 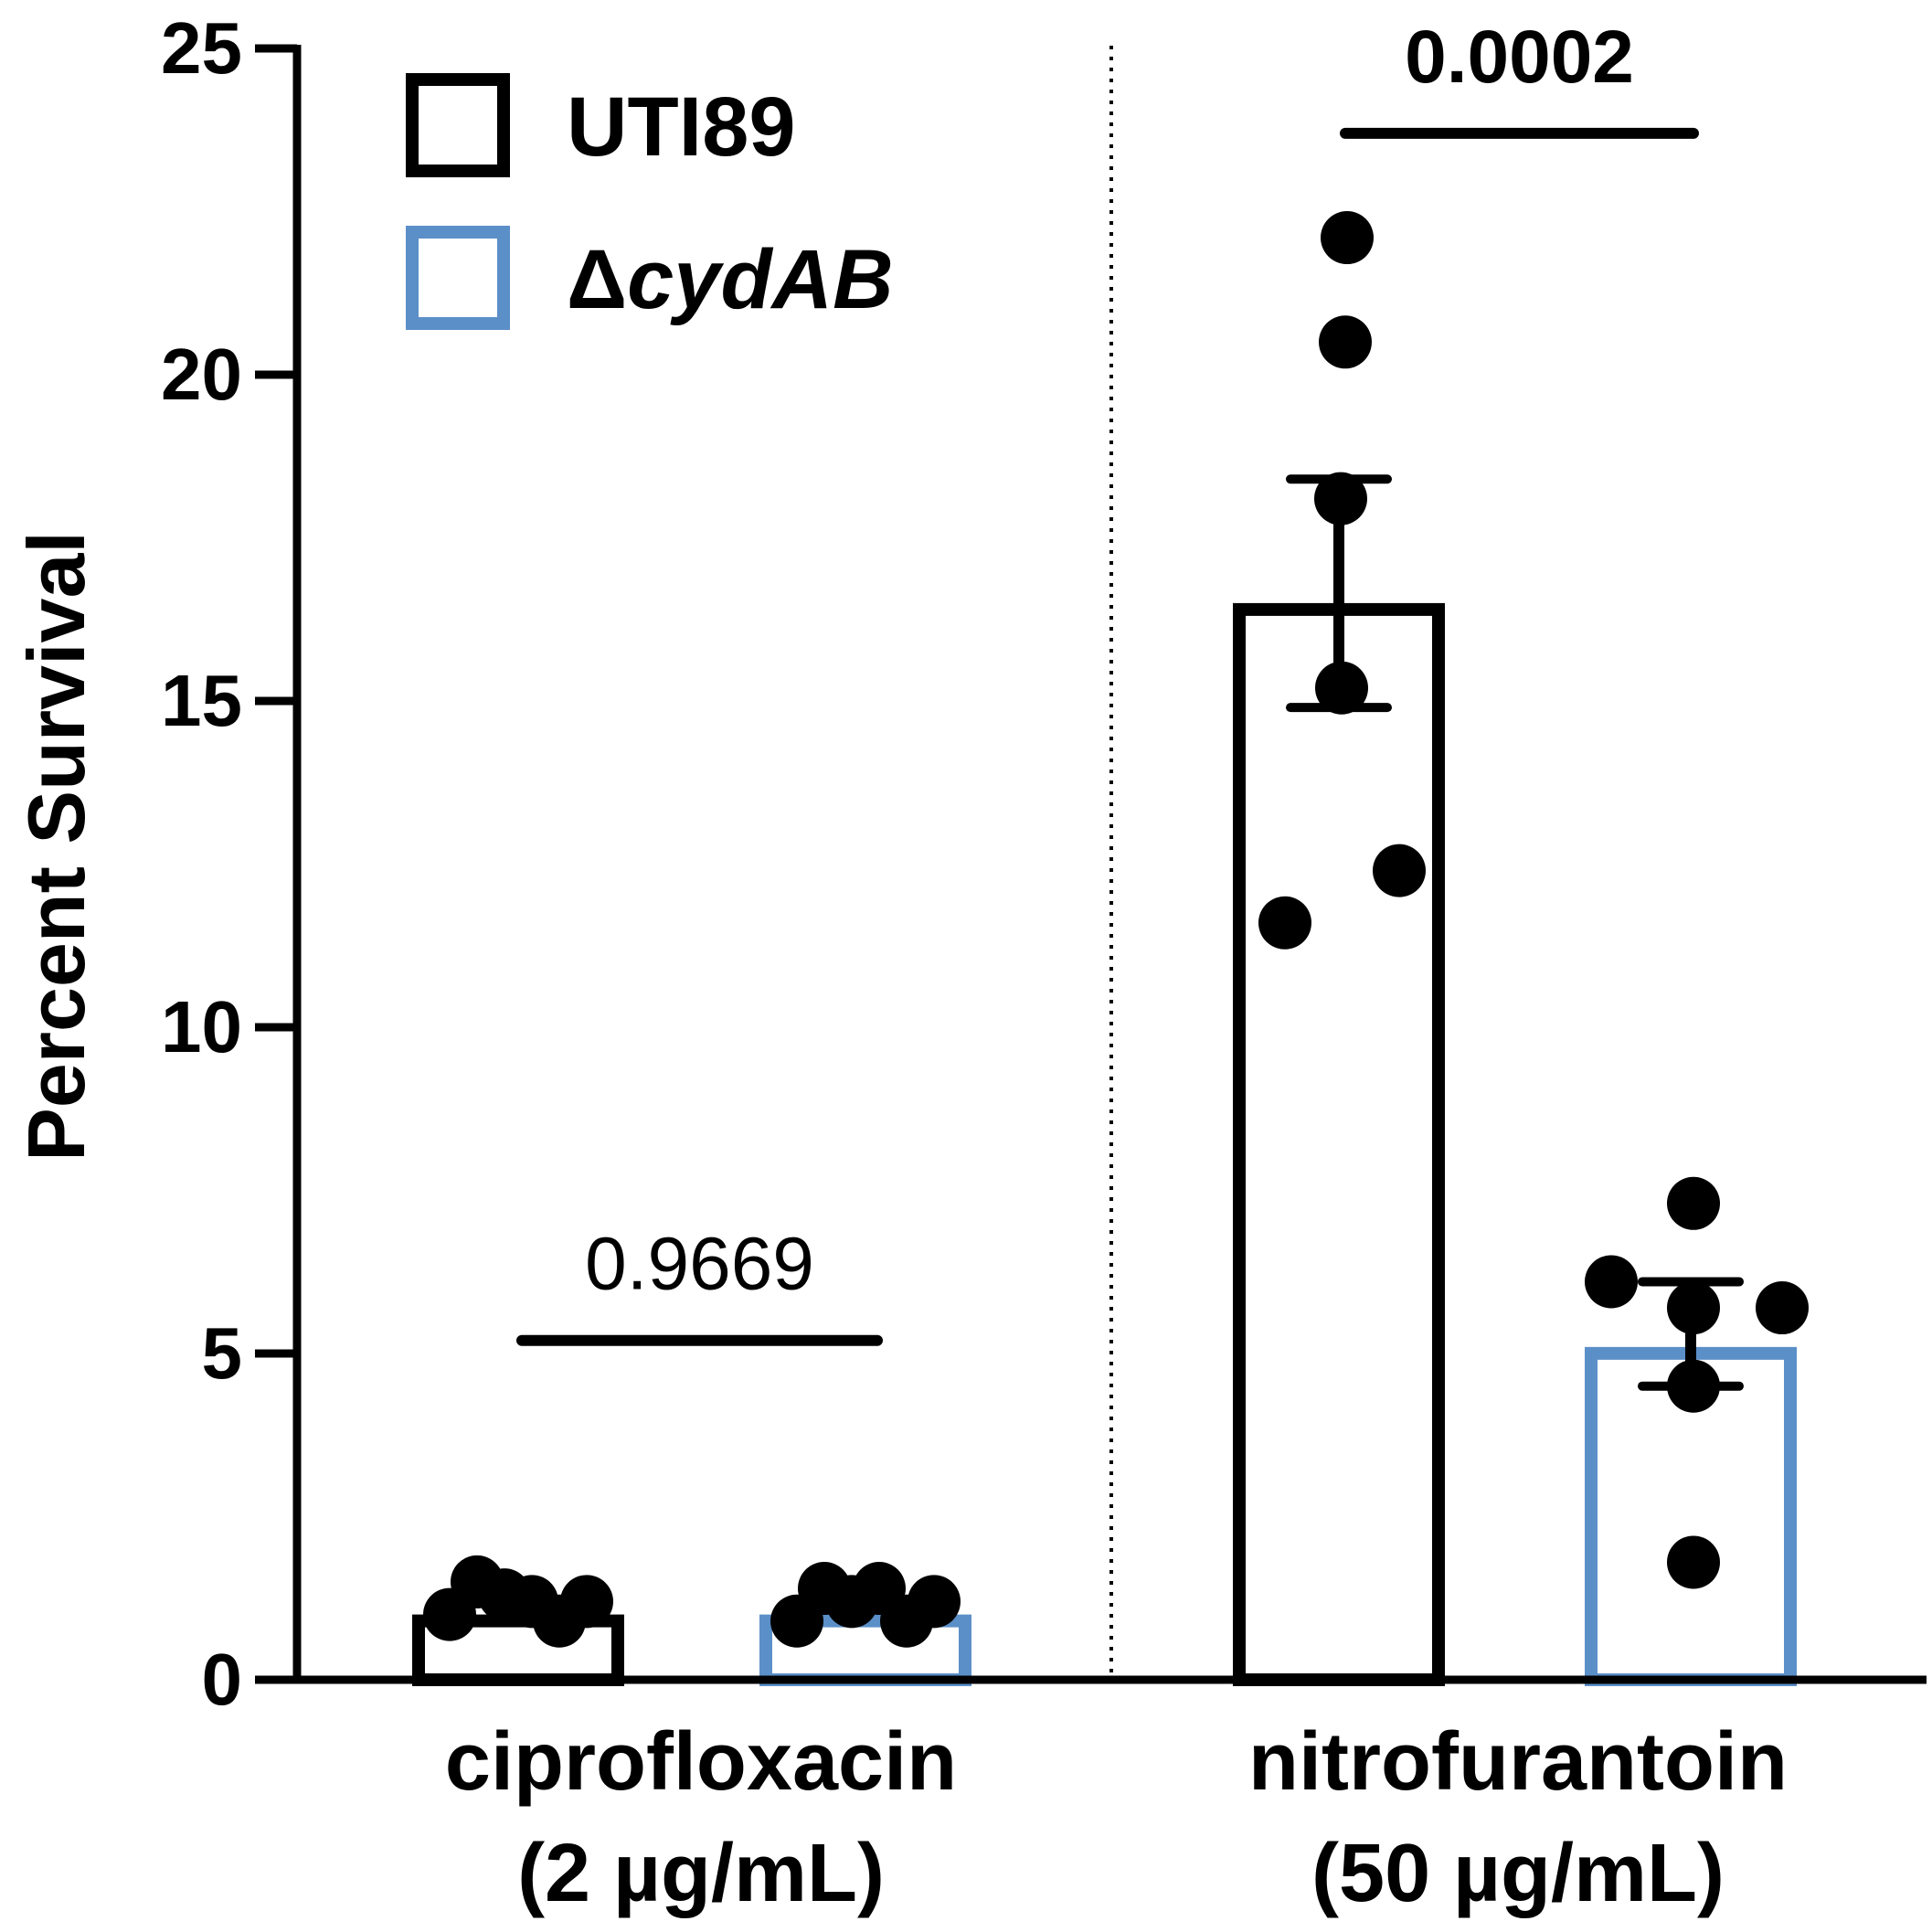 I want to click on legend-entry: UTI89, so click(x=601, y=125).